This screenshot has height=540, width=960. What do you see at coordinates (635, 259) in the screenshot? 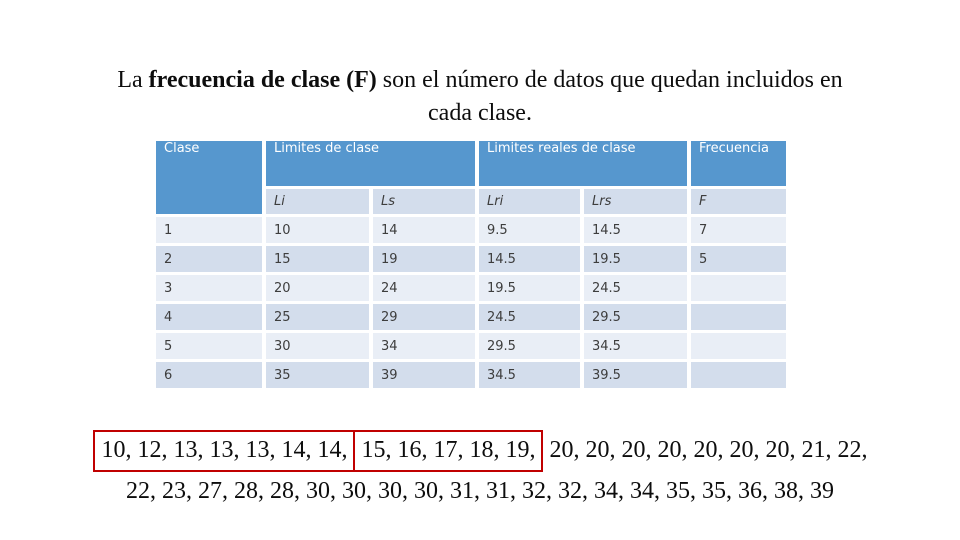
I see `cell-lrs: 19.5` at bounding box center [635, 259].